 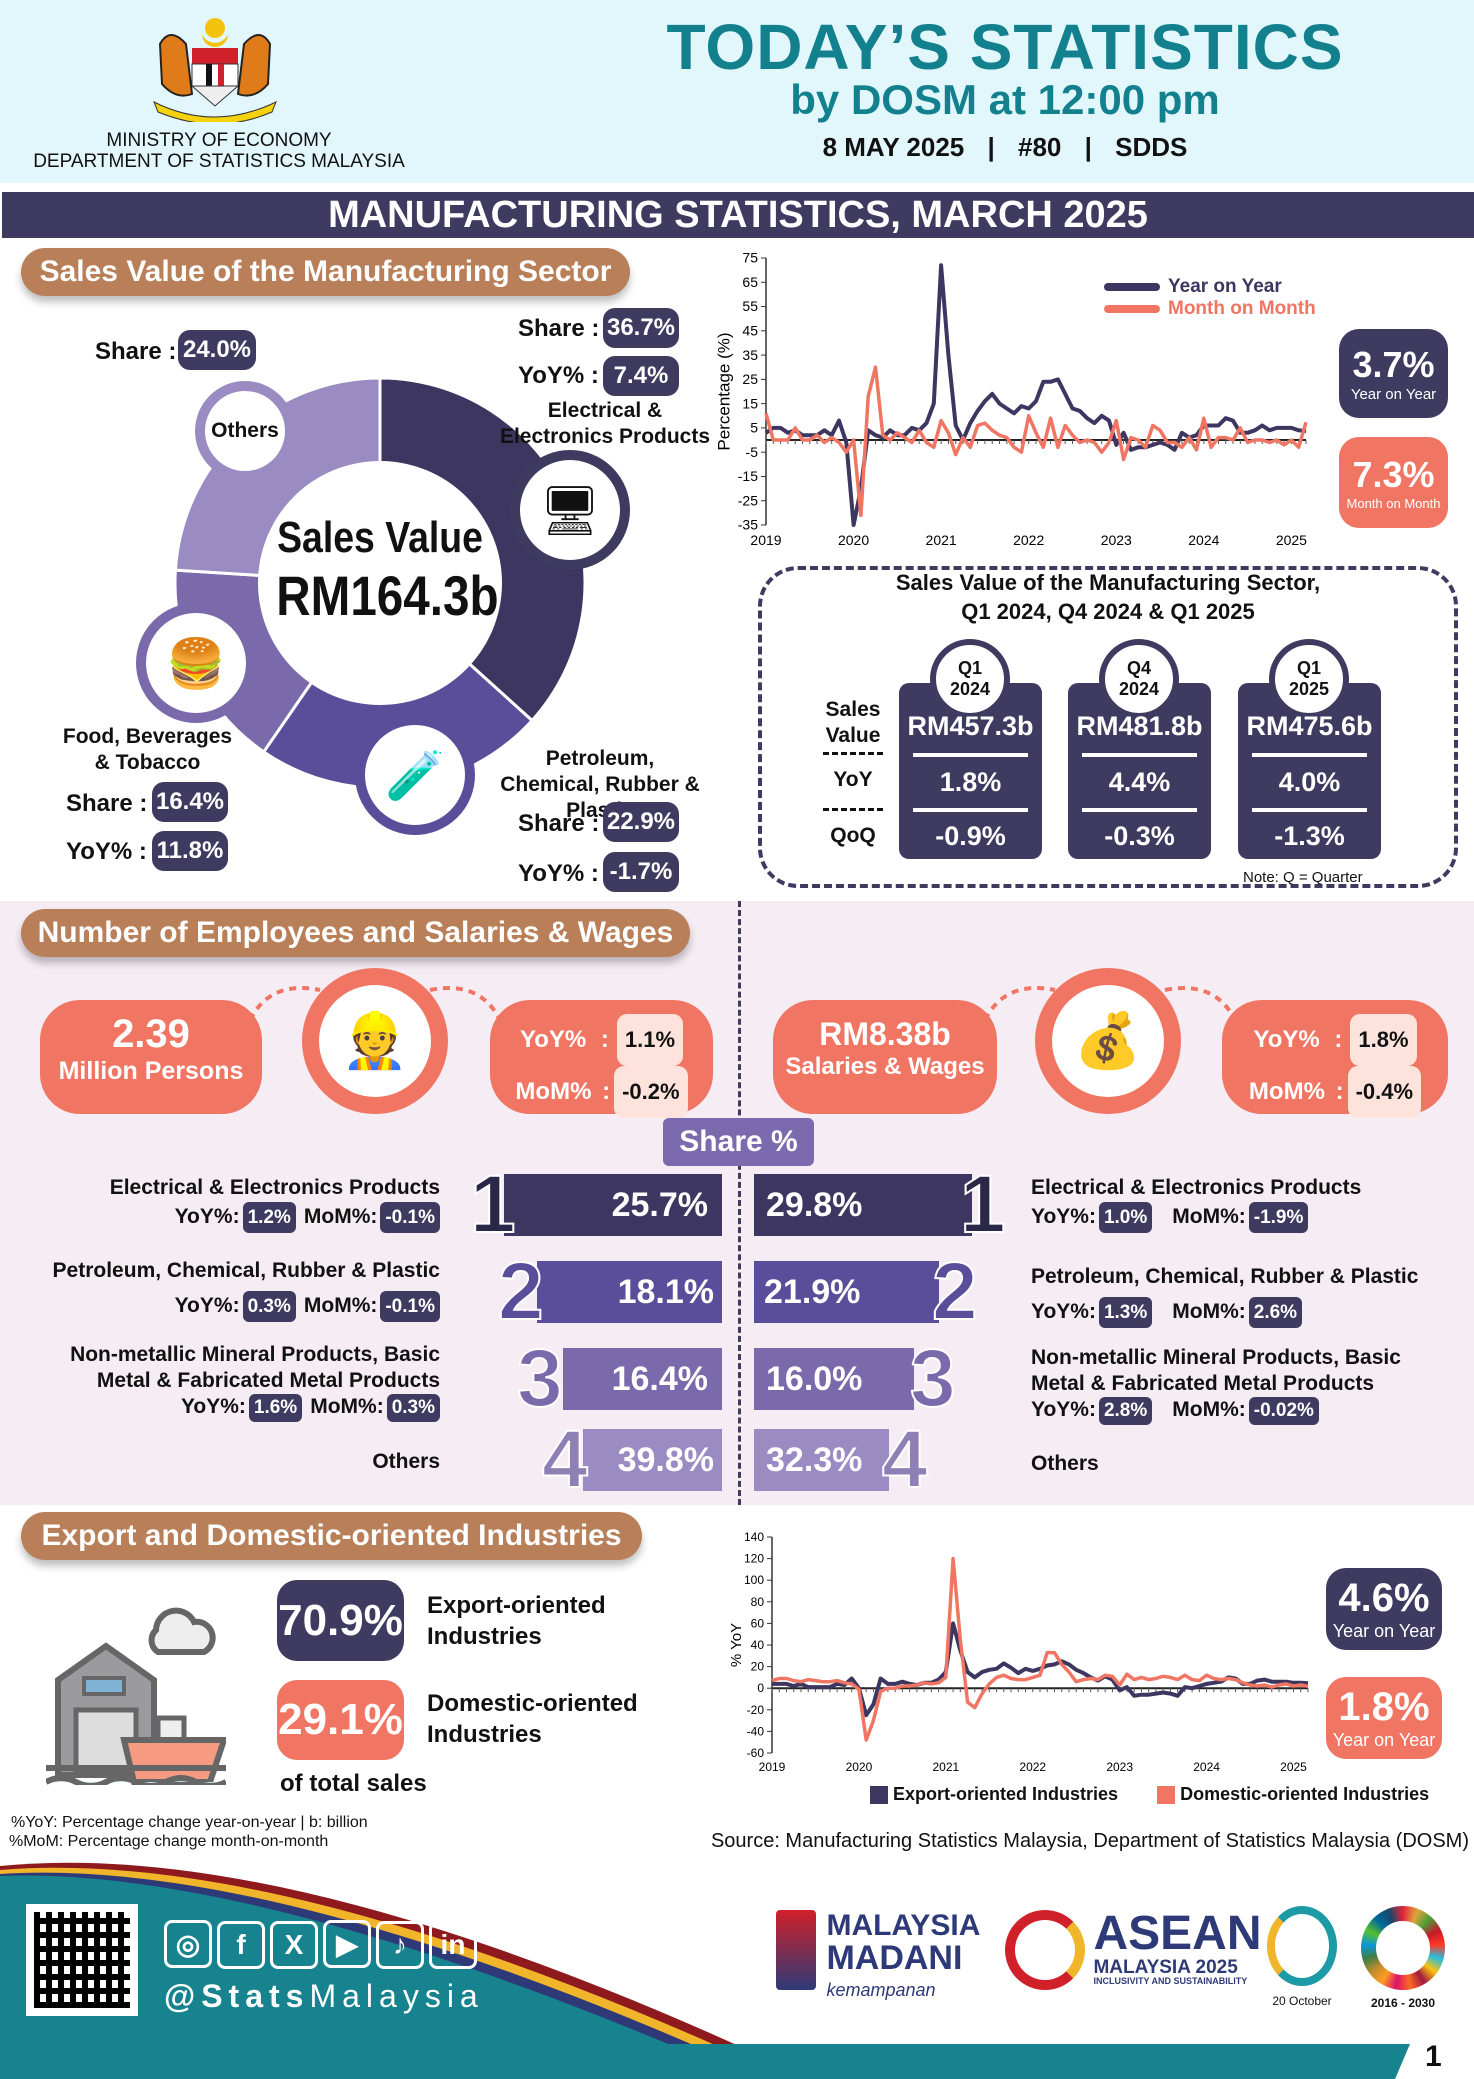 I want to click on industry-name-2: Metal & Fabricated Metal Products, so click(x=1203, y=1383).